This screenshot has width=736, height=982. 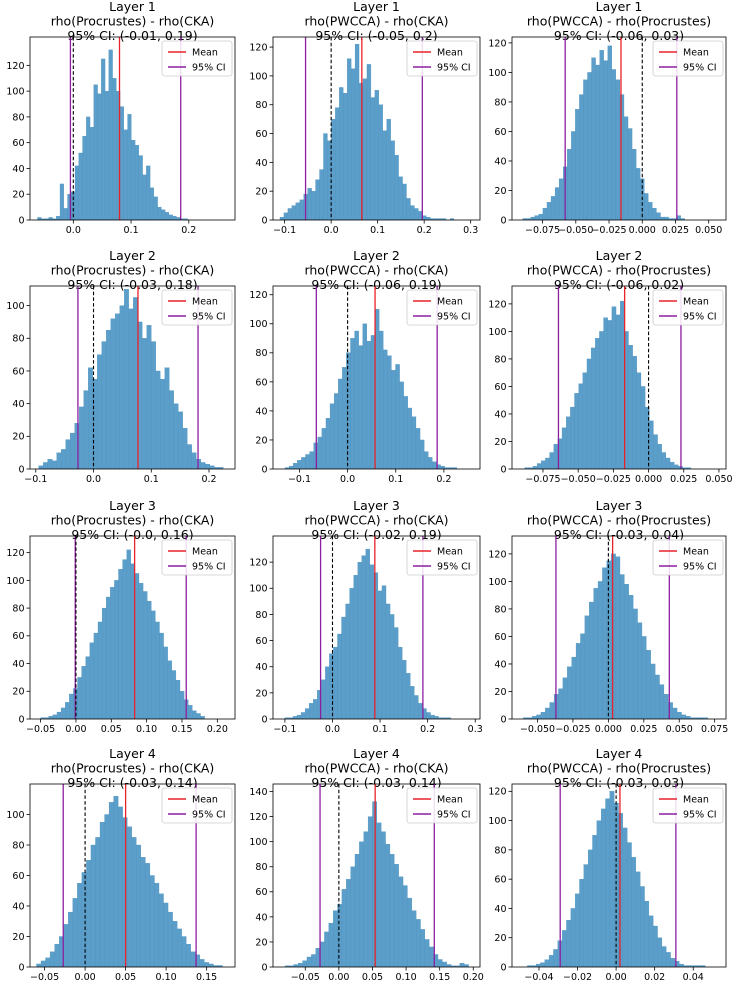 I want to click on x-tick-label: 0.2, so click(x=424, y=230).